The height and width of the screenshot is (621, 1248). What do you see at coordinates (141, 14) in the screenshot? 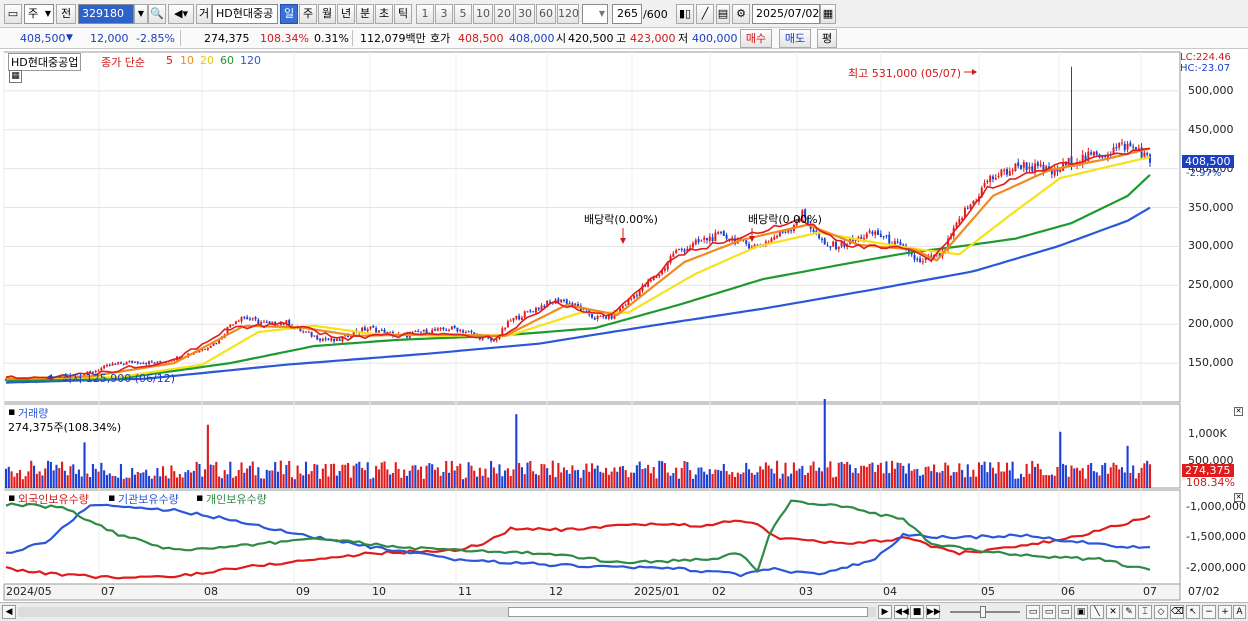
I see `chevron-down-icon: ▼` at bounding box center [141, 14].